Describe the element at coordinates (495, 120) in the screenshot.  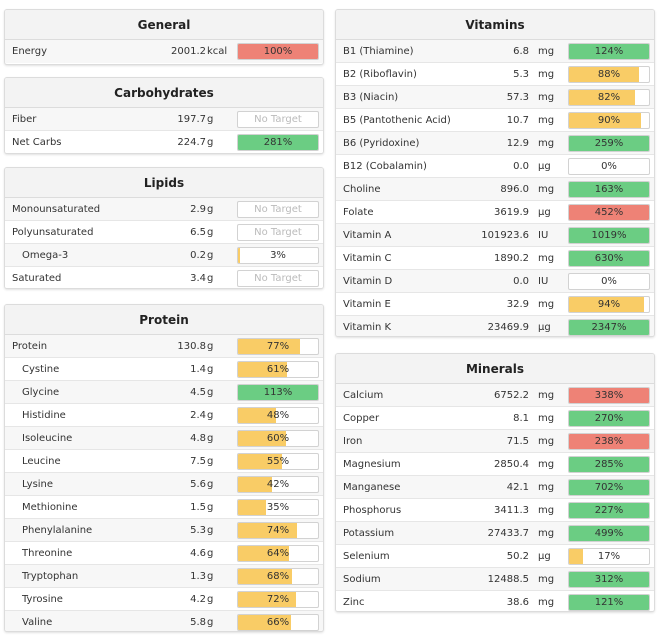
I see `nutrient-row-b5-pantothenic-acid: B5 (Pantothenic Acid) 10.7 mg 90%` at that location.